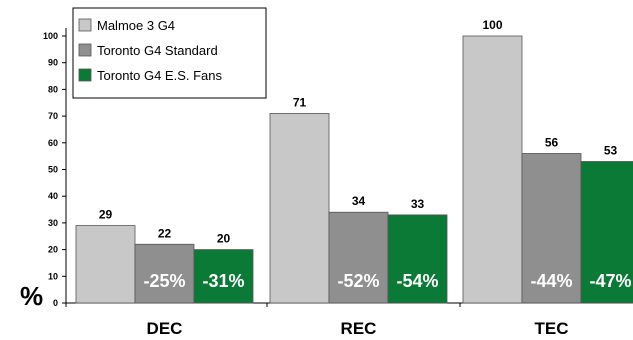  I want to click on legend-label: Toronto G4 E.S. Fans, so click(160, 75).